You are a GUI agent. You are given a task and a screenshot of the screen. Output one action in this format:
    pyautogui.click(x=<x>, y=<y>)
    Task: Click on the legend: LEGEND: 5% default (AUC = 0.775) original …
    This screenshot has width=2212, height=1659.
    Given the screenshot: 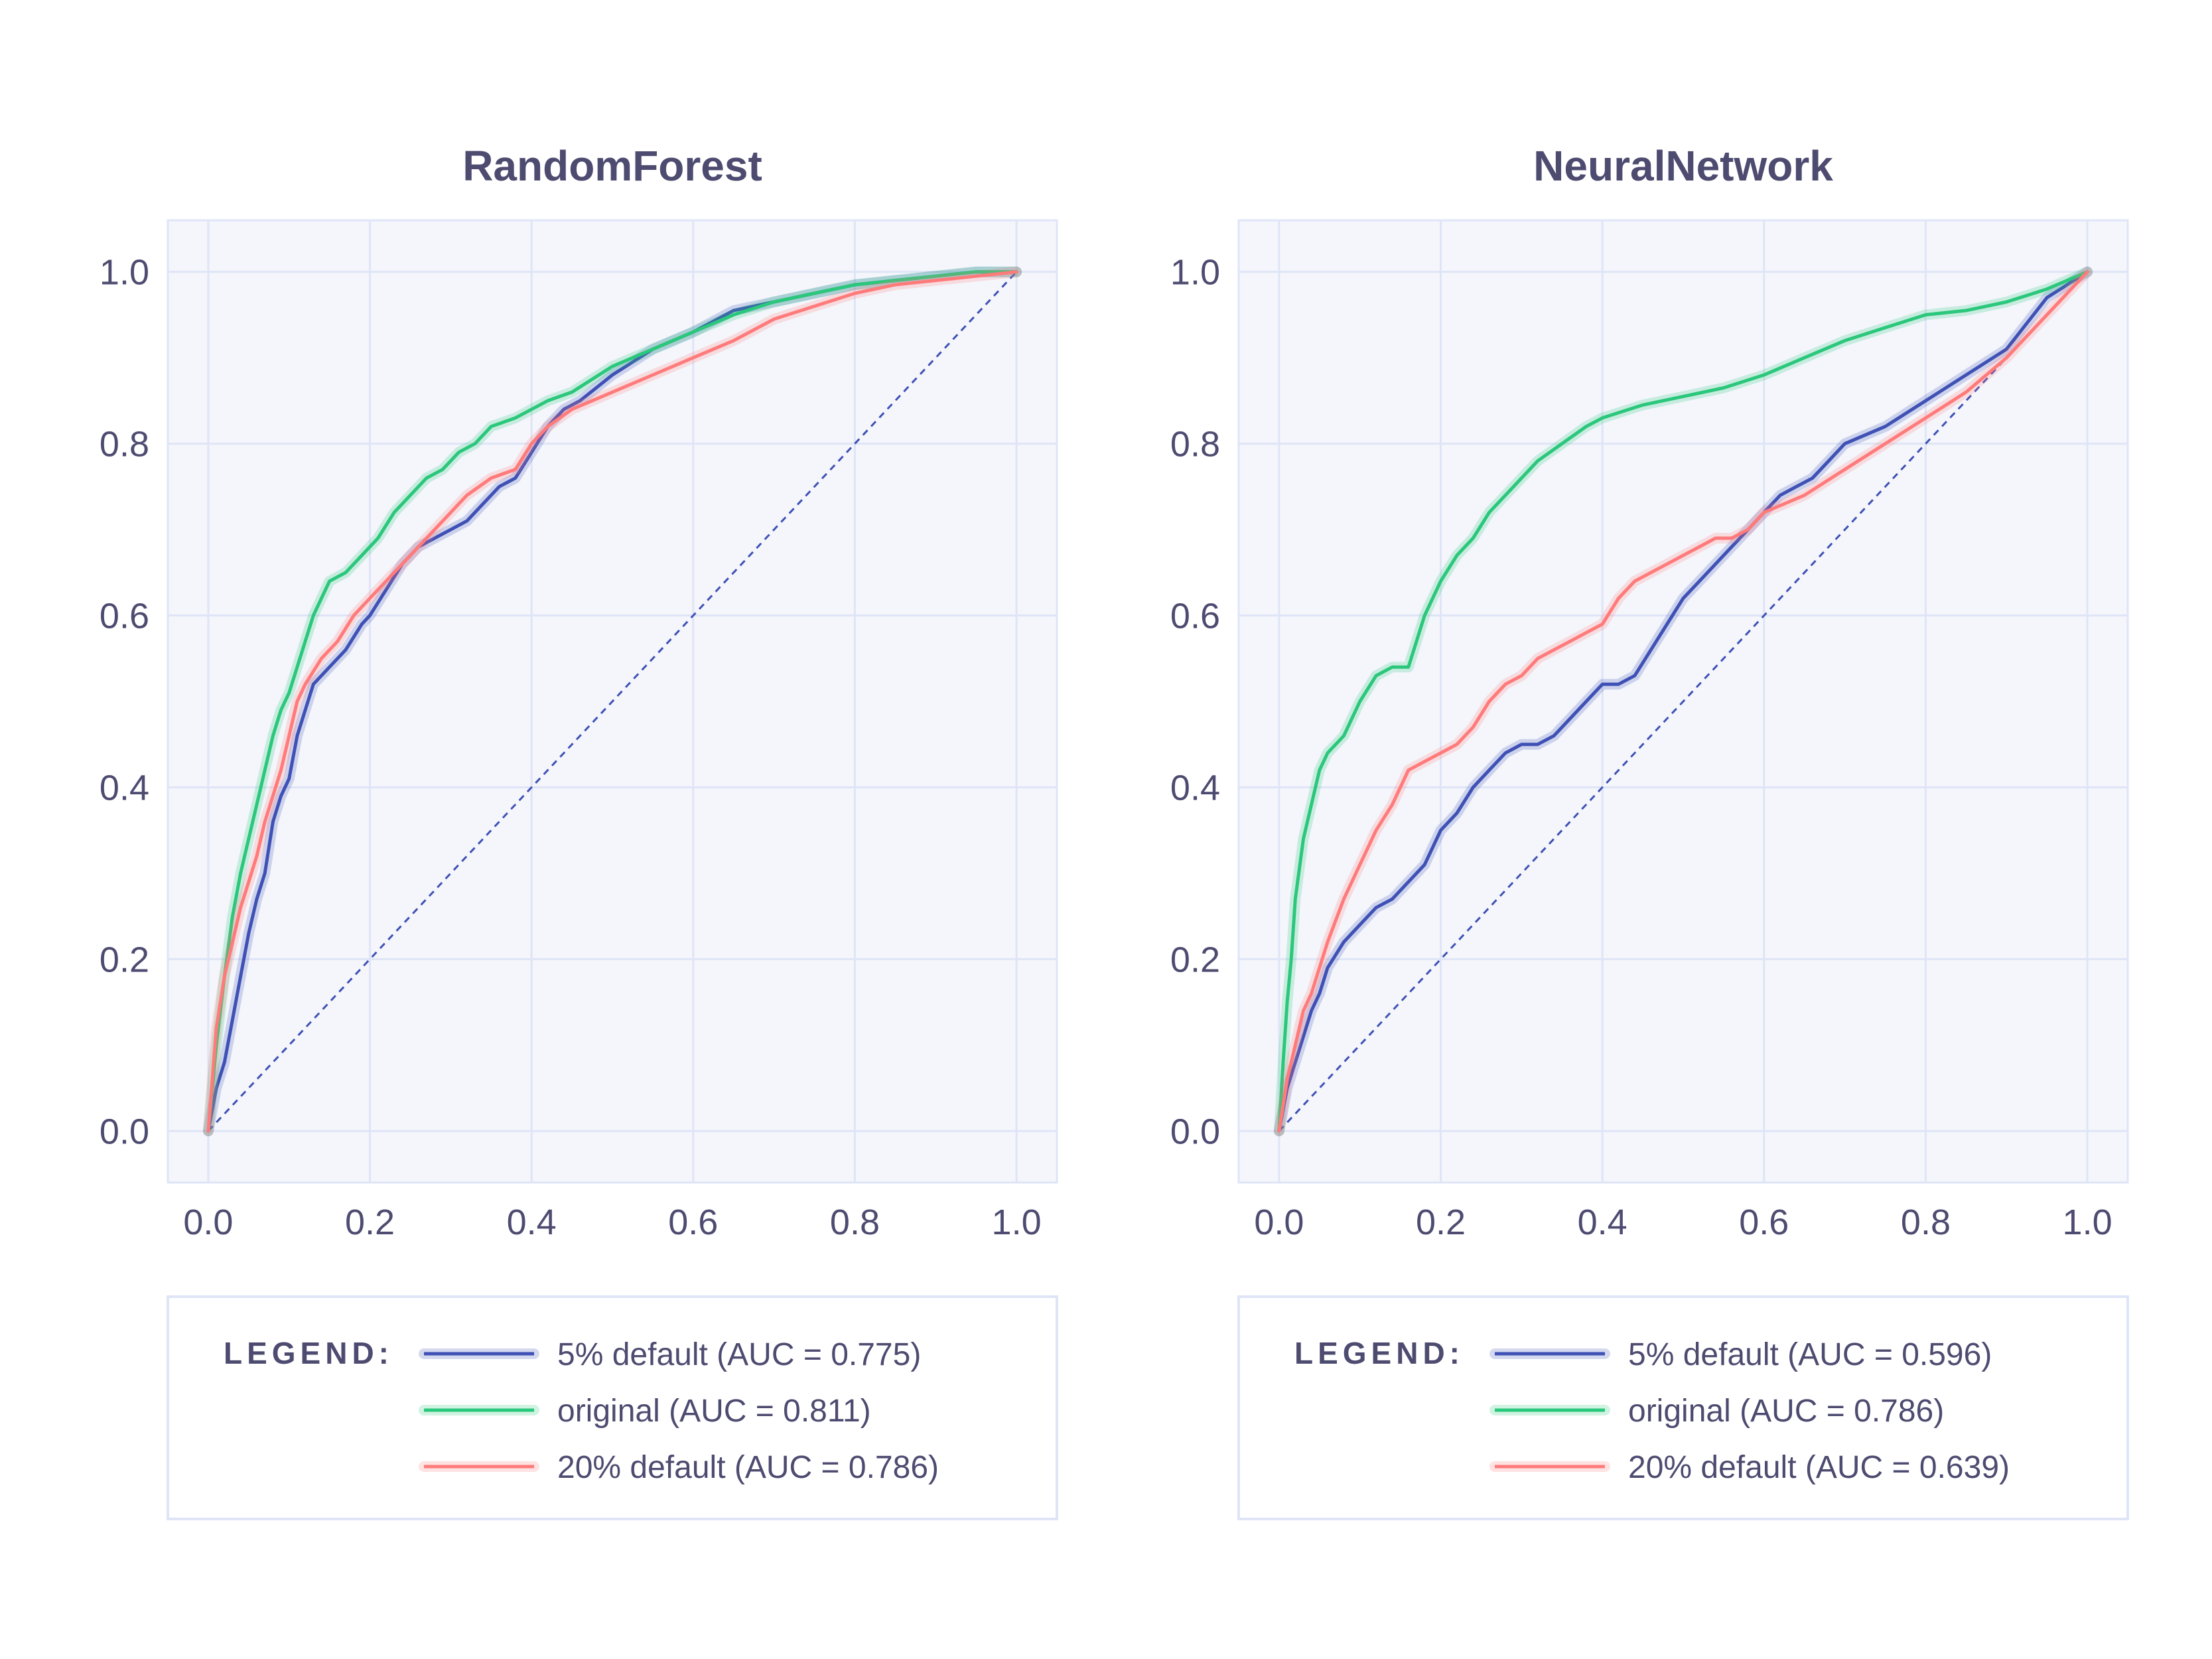 What is the action you would take?
    pyautogui.click(x=612, y=1407)
    